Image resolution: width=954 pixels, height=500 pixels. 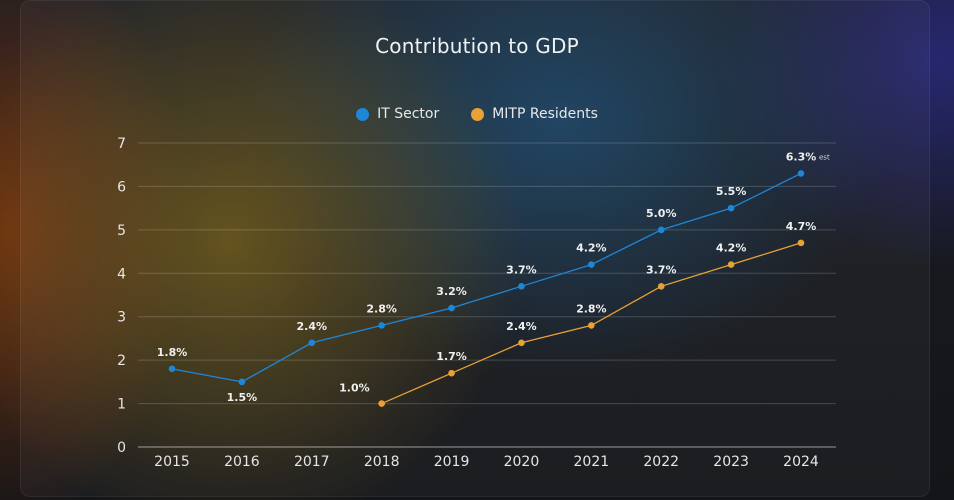 I want to click on data-label-mitp-residents-2024: 4.7%, so click(x=801, y=226).